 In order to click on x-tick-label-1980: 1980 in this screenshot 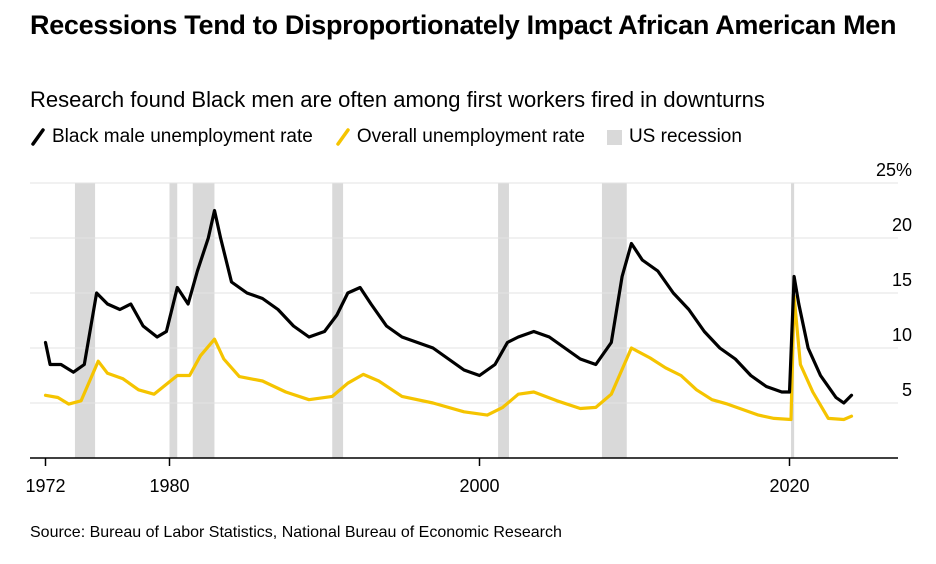, I will do `click(169, 486)`.